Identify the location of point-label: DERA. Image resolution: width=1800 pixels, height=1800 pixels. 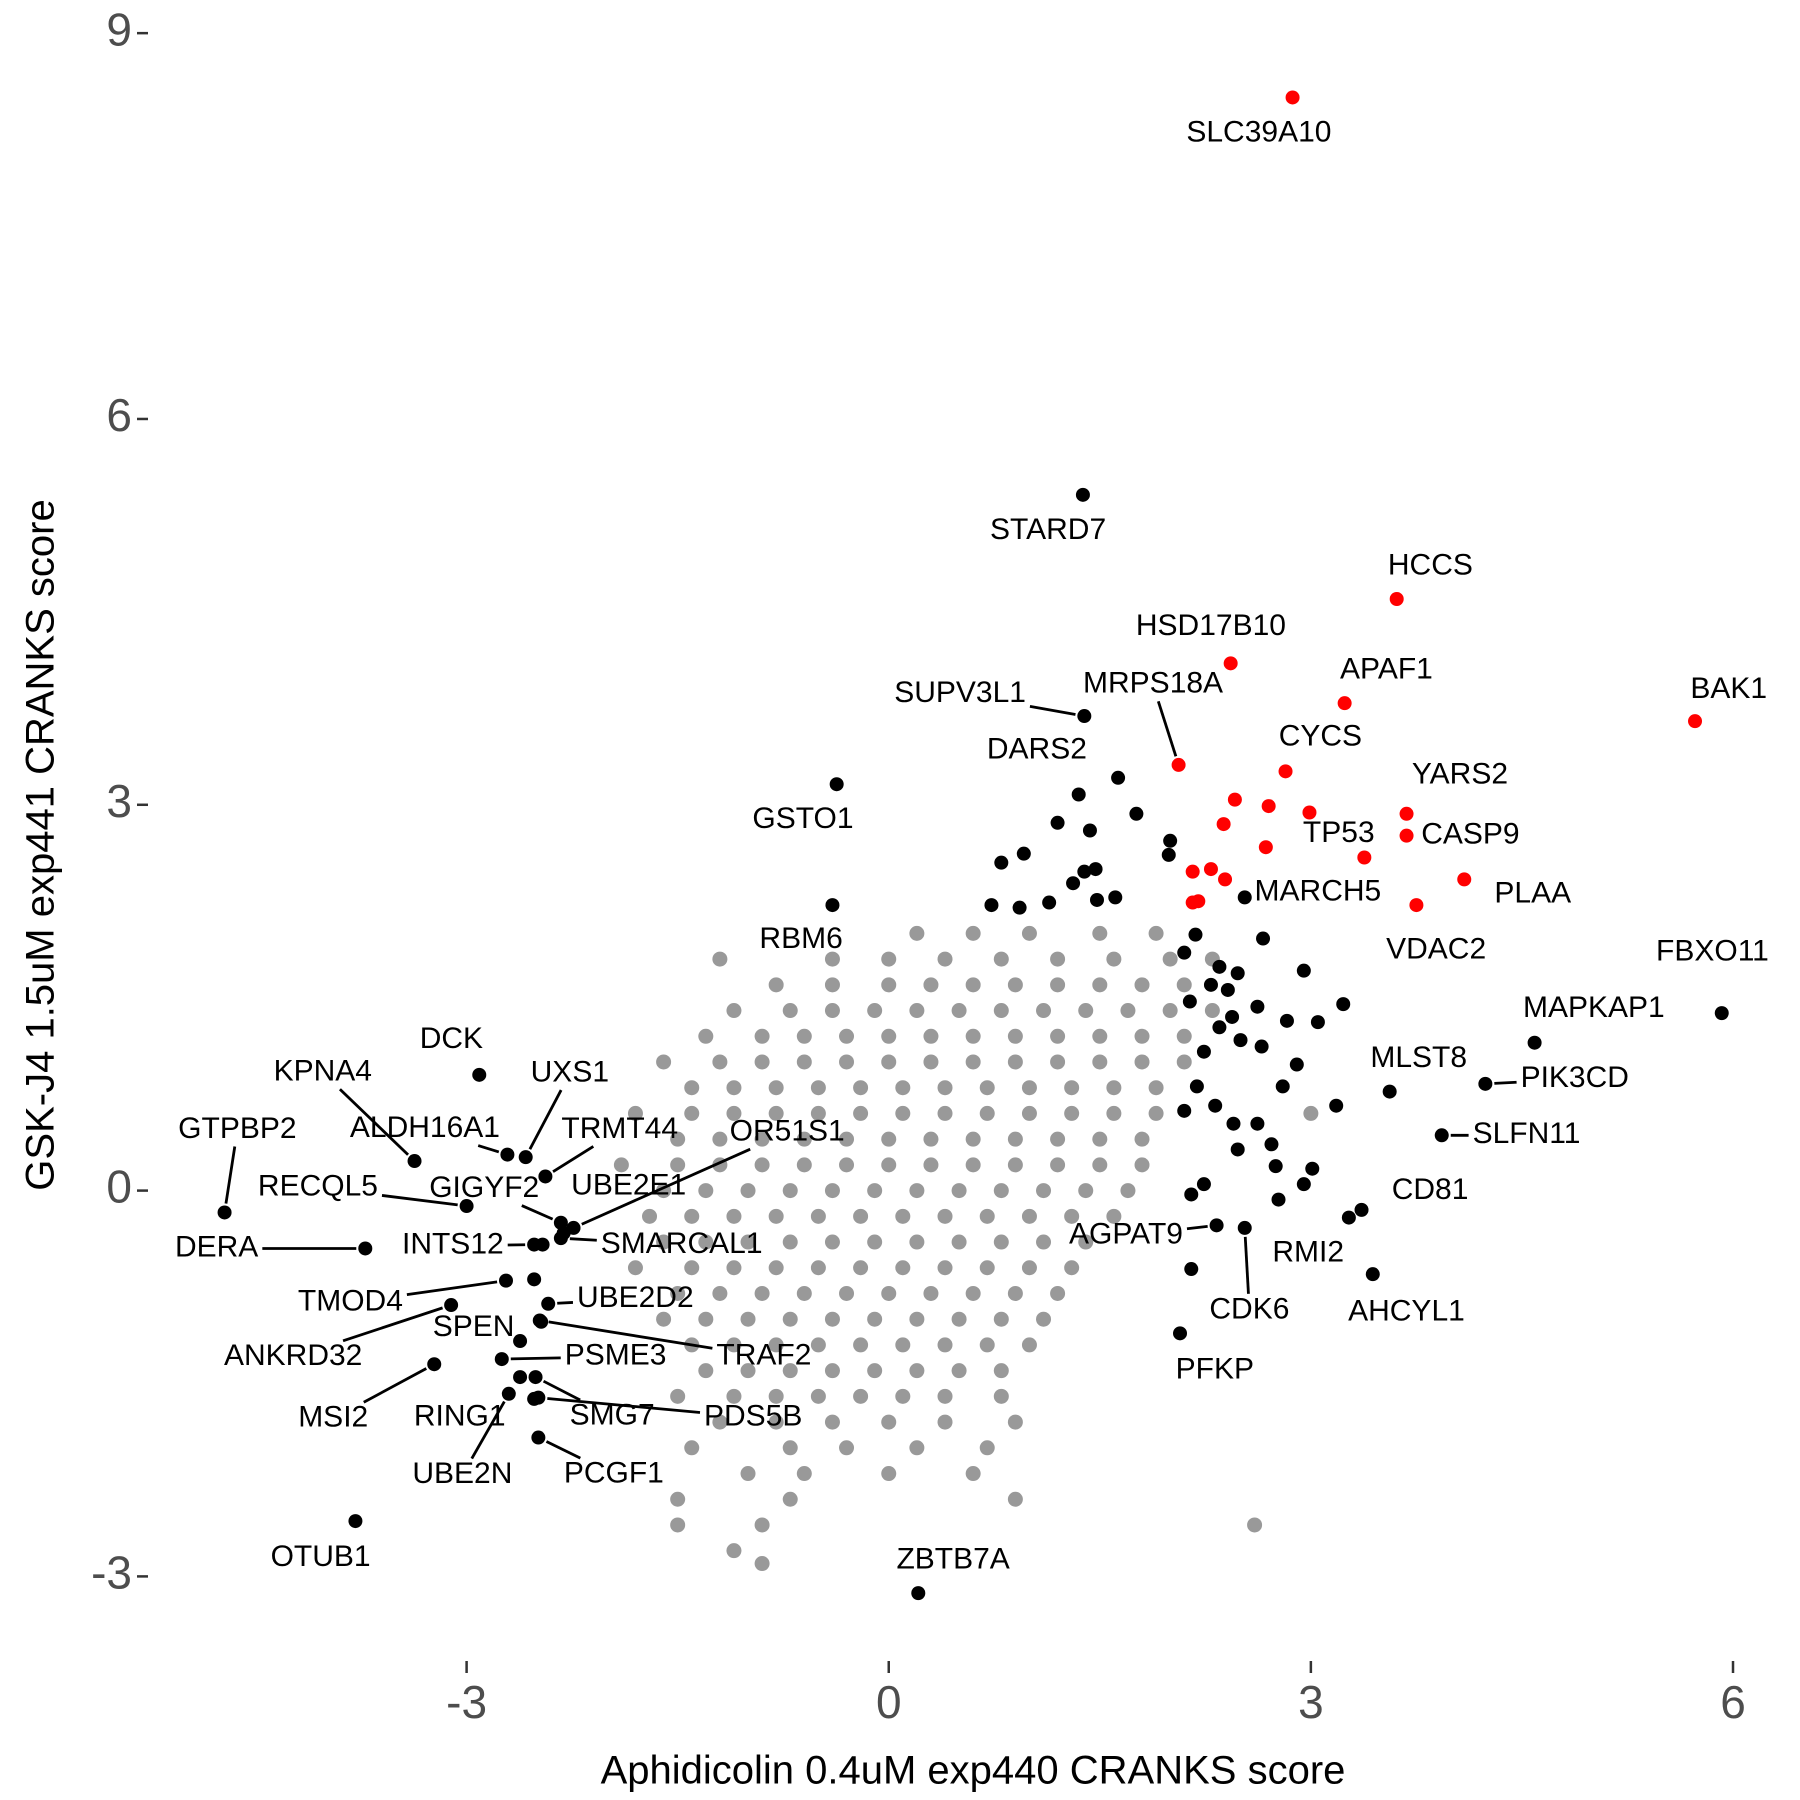
(216, 1246).